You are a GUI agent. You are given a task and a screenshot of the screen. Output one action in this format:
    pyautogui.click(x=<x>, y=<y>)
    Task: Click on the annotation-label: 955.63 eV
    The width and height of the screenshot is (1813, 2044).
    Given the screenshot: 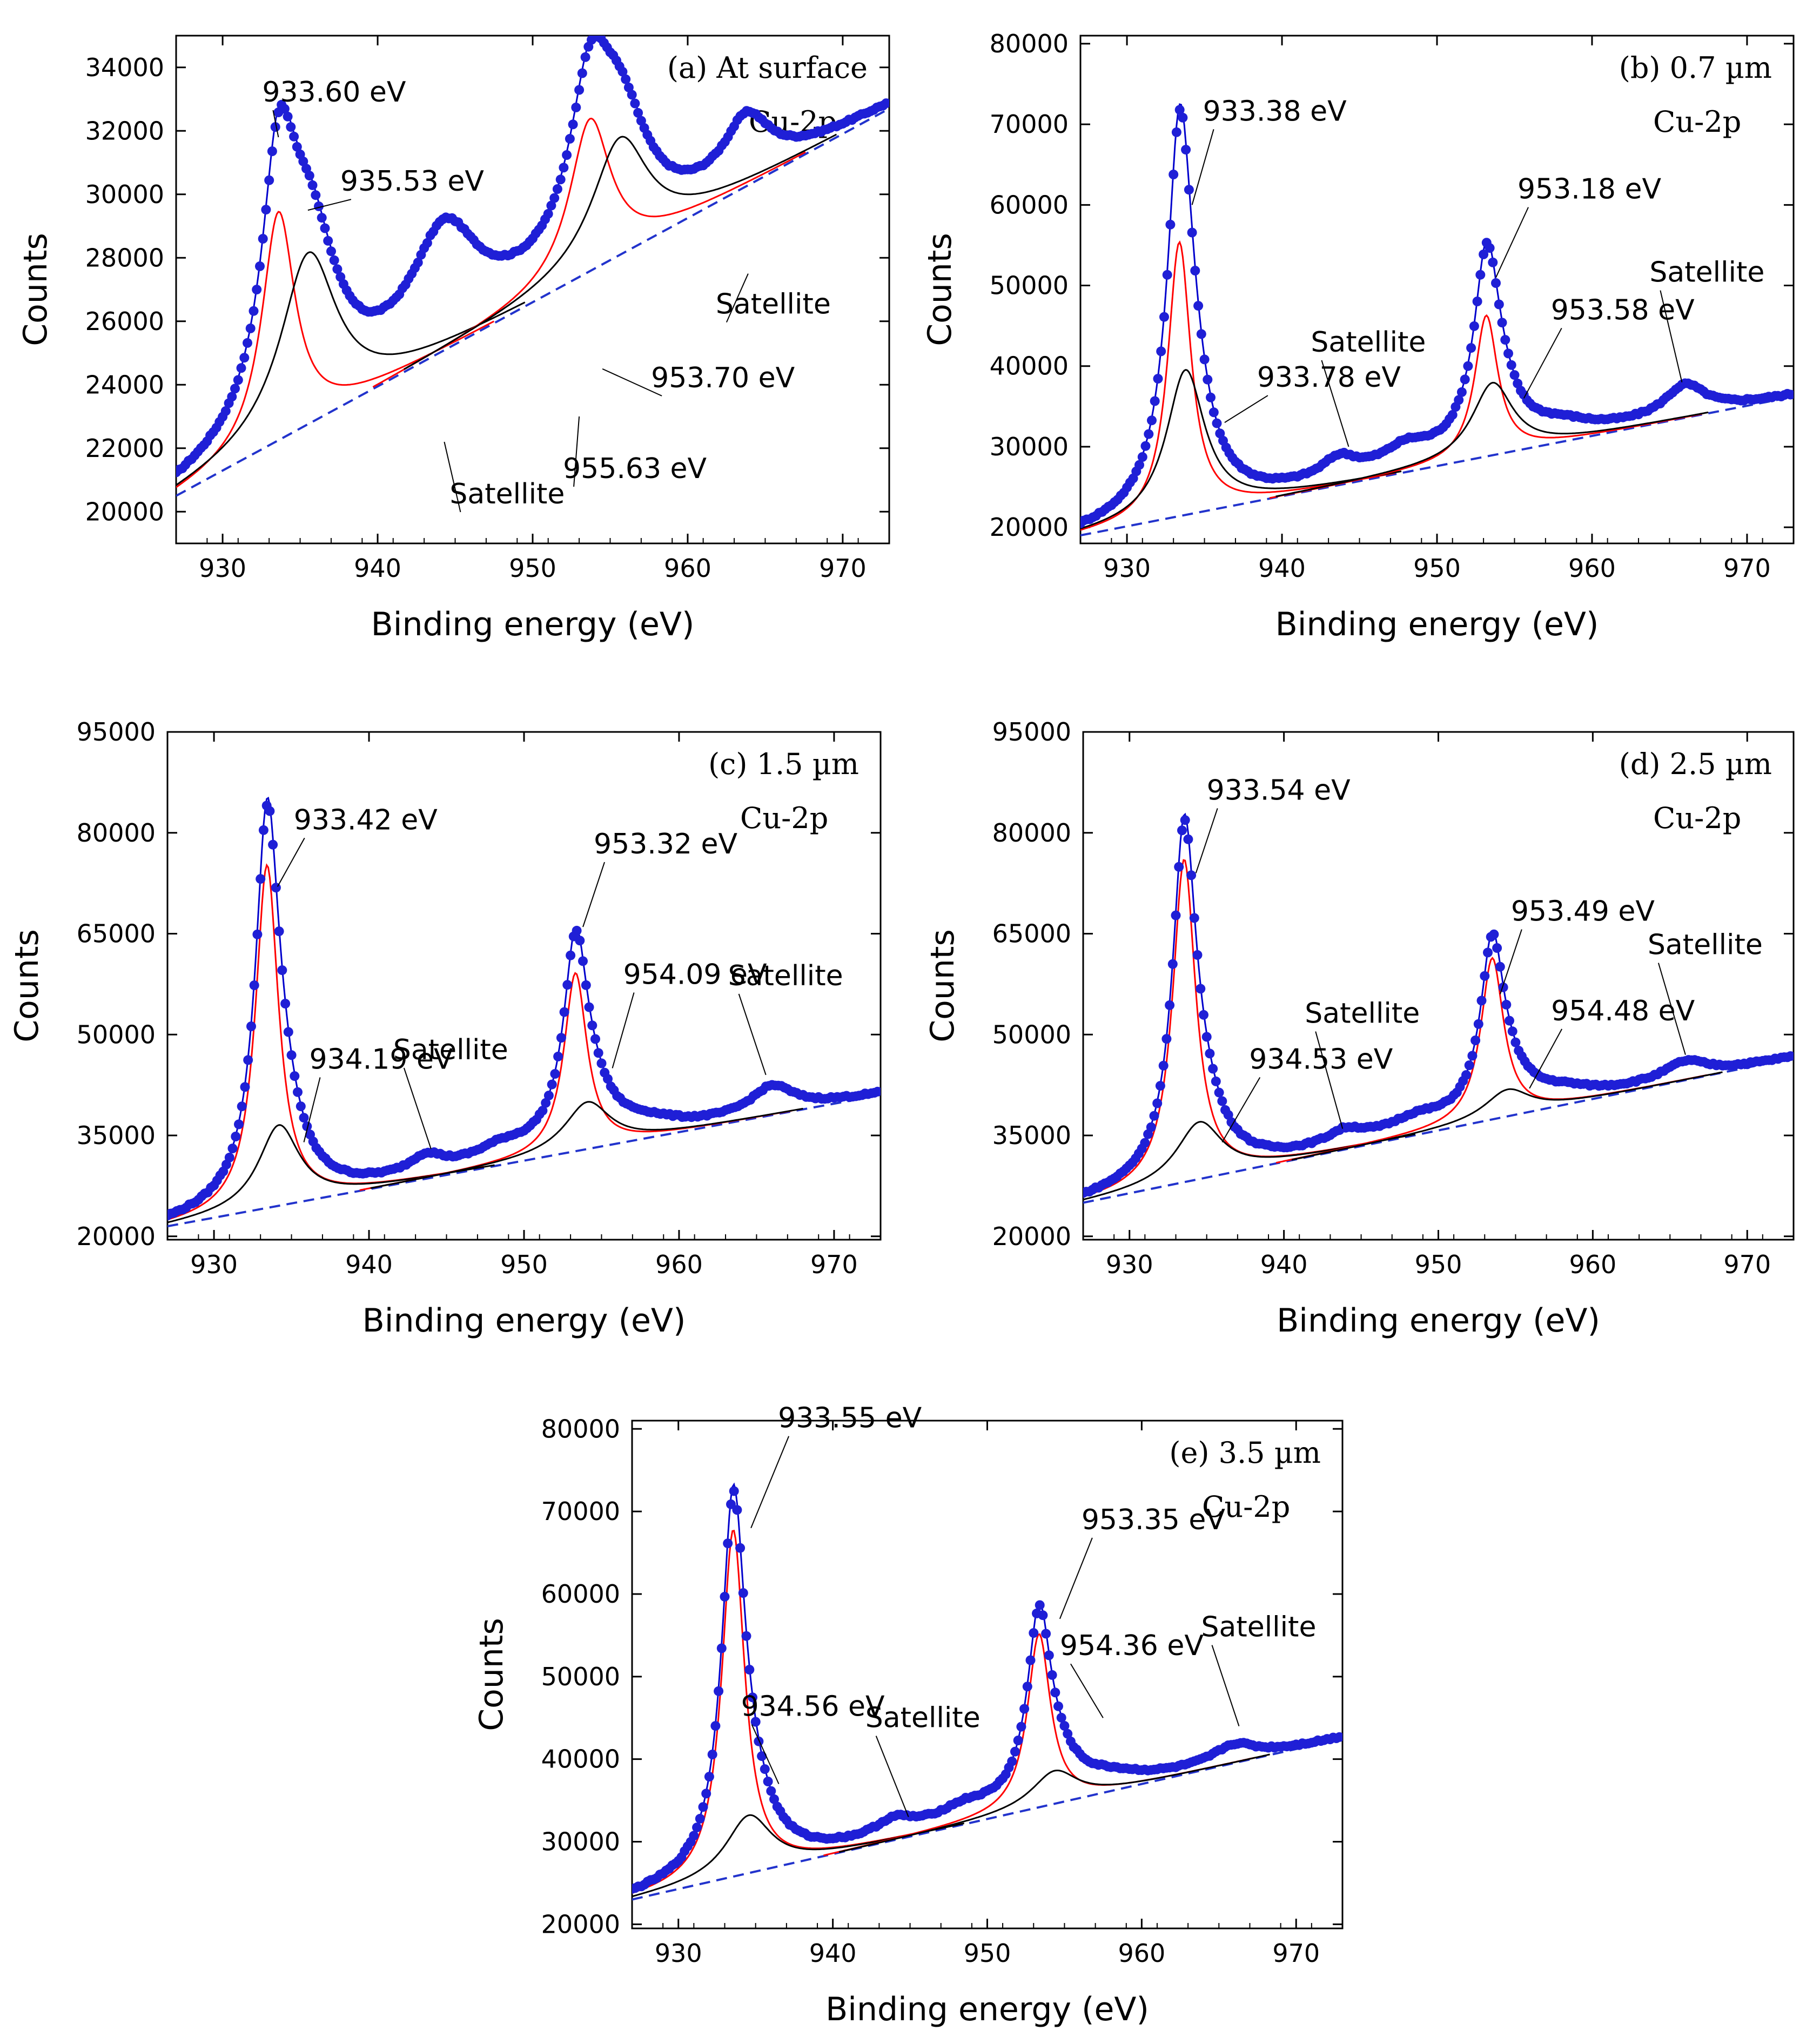 What is the action you would take?
    pyautogui.click(x=635, y=469)
    